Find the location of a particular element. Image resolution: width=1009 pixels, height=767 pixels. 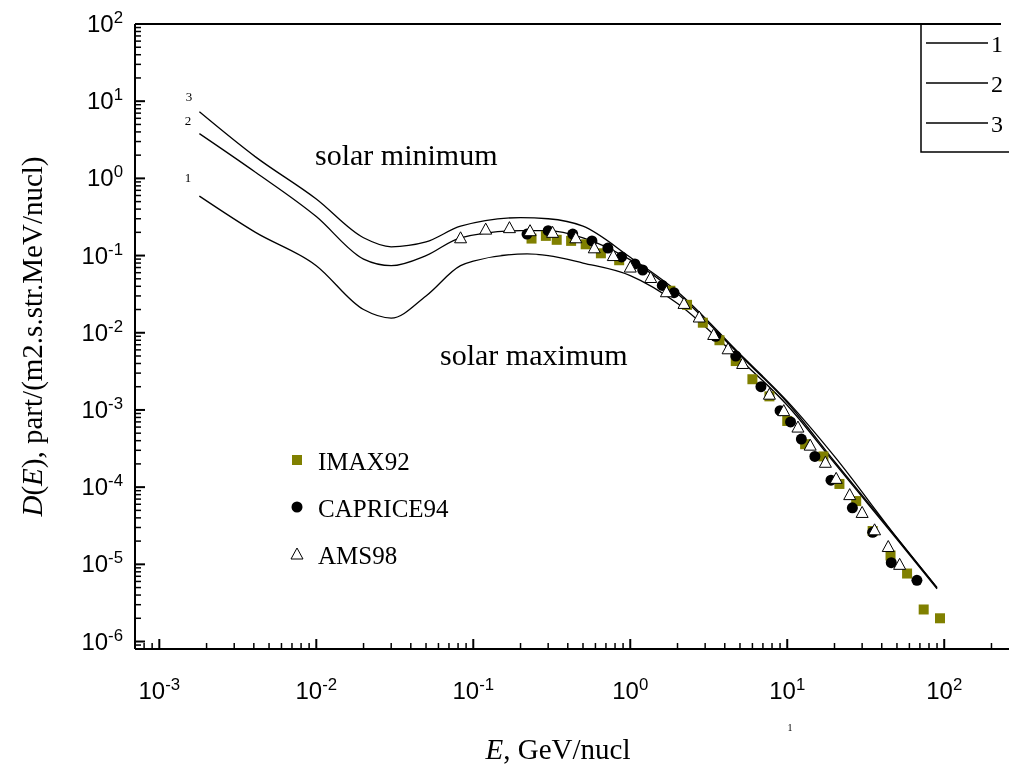

y-tick-label: 10$^{1}$ is located at coordinates (104, 99).